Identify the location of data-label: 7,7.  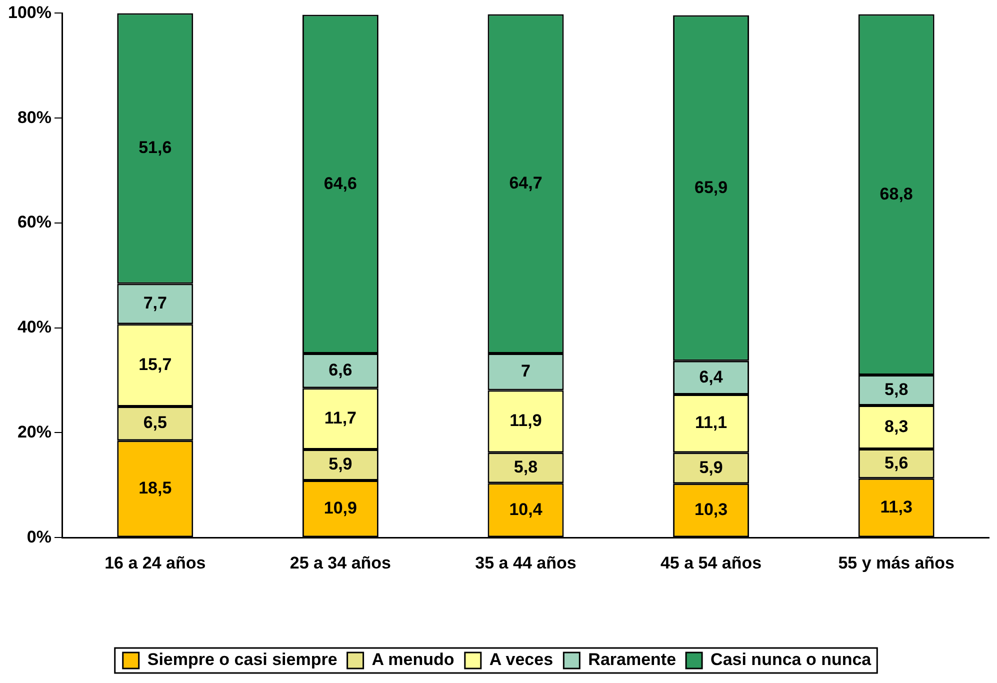
(155, 303).